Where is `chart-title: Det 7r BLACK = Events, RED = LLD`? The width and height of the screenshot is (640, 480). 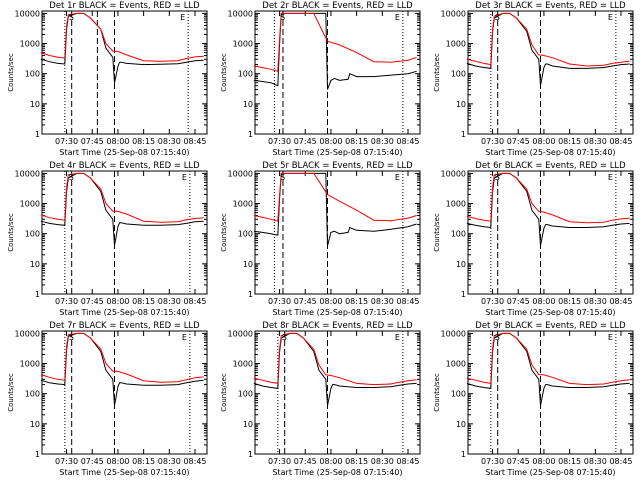 chart-title: Det 7r BLACK = Events, RED = LLD is located at coordinates (124, 326).